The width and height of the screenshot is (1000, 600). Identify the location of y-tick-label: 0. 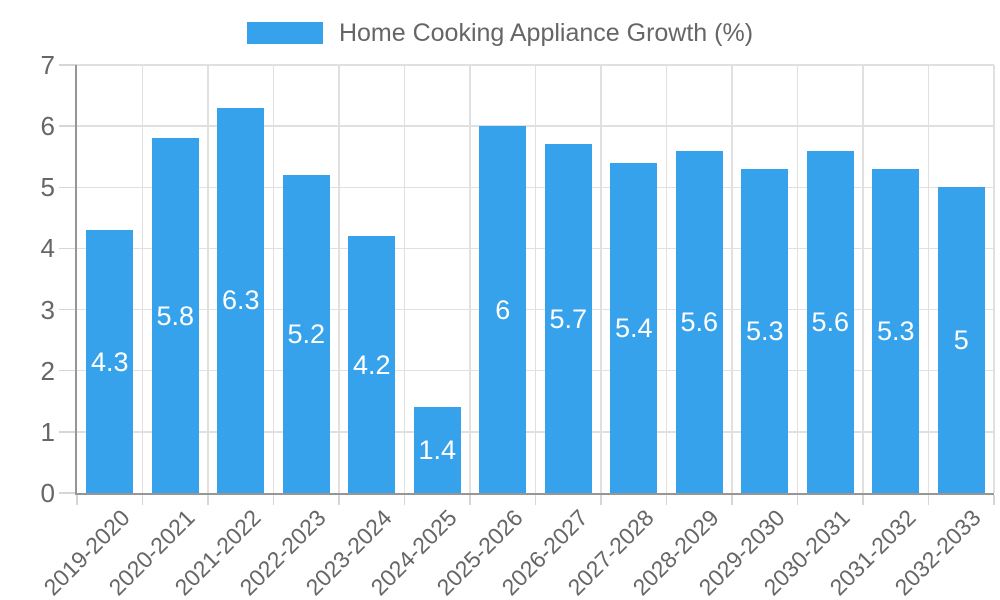
(47, 493).